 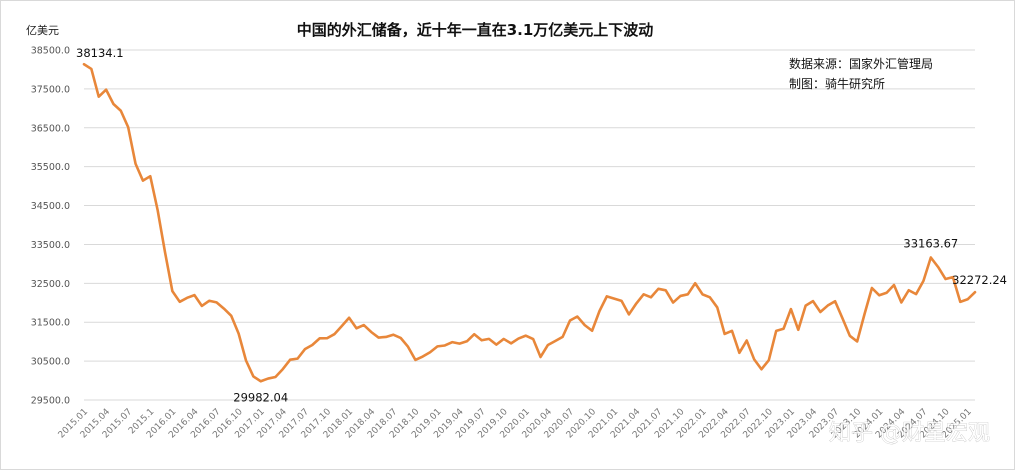 I want to click on y-tick-label: 34500.0, so click(x=50, y=206).